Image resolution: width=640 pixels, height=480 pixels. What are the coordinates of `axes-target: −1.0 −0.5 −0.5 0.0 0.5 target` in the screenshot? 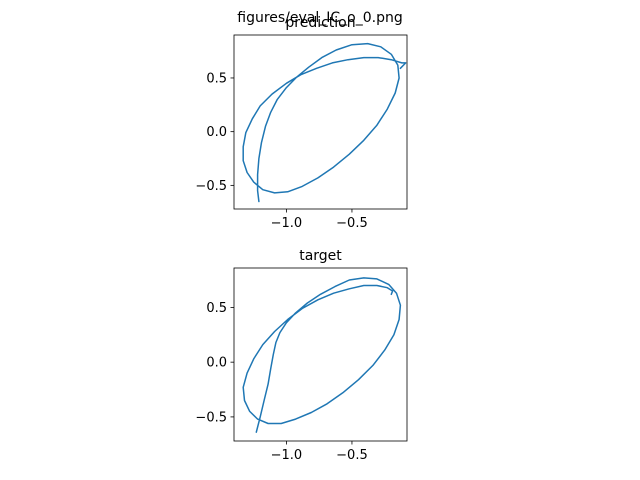 It's located at (301, 355).